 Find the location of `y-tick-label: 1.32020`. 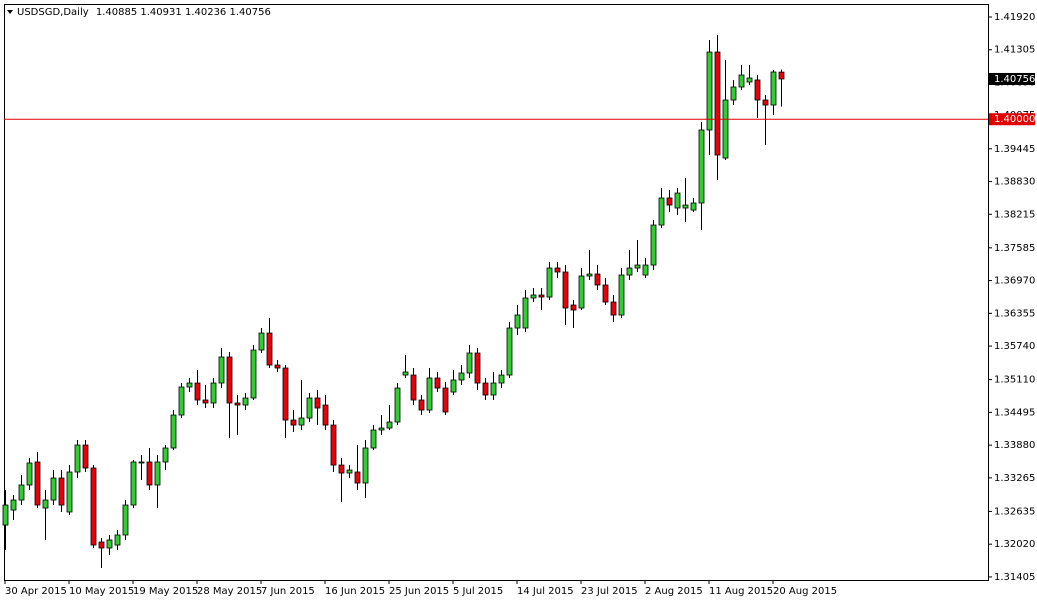

y-tick-label: 1.32020 is located at coordinates (1014, 544).